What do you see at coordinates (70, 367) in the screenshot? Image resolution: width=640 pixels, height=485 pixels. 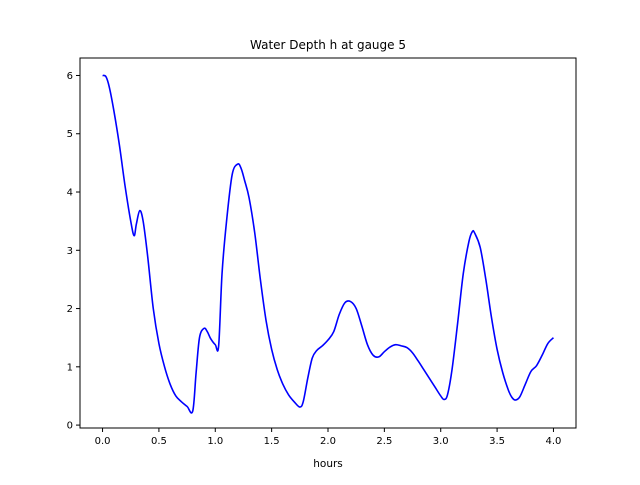 I see `y-tick-label: 1` at bounding box center [70, 367].